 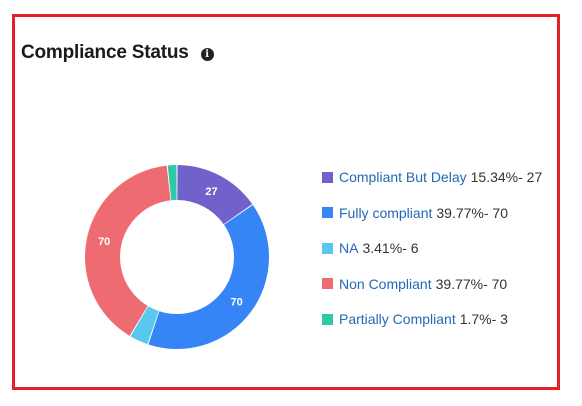 I want to click on donut-chart: 27 70 70, so click(x=177, y=257).